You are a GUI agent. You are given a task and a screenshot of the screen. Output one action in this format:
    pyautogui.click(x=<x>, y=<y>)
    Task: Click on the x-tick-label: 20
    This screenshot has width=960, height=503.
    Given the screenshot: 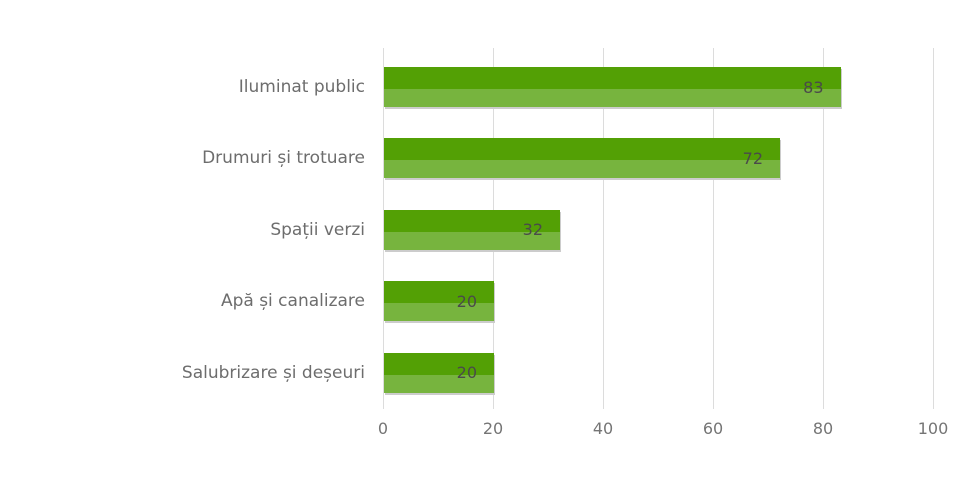 What is the action you would take?
    pyautogui.click(x=493, y=428)
    